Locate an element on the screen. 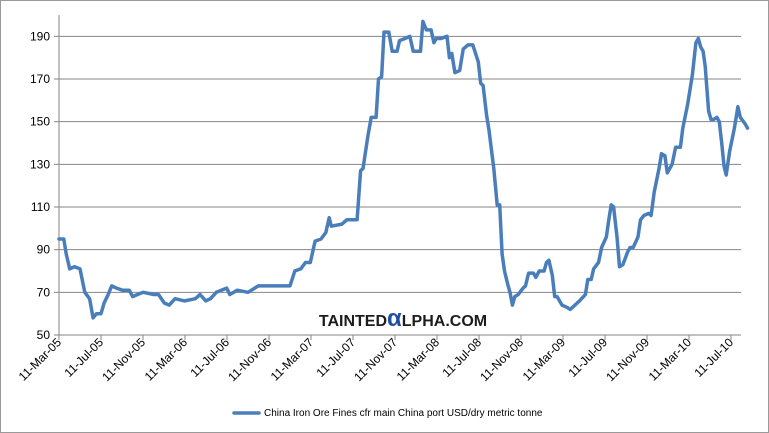 The image size is (769, 433). x-tick-label: 11-Nov-06 is located at coordinates (249, 359).